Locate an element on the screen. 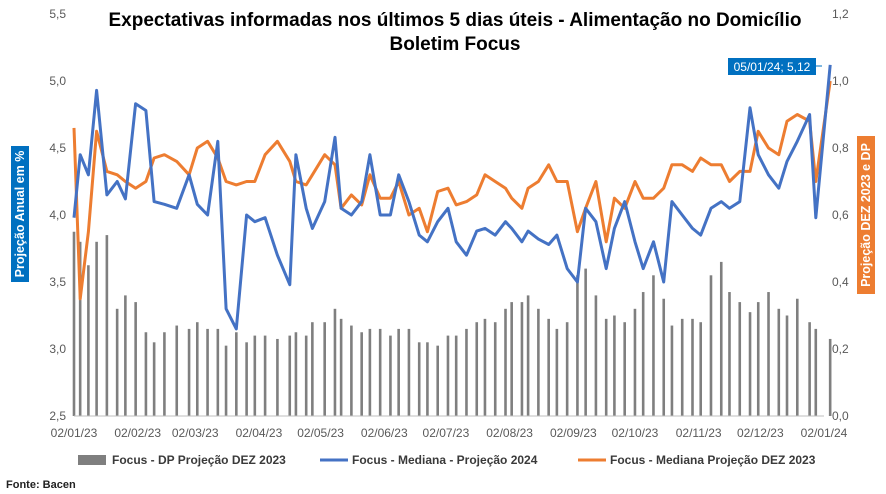  legend-label-bars: Focus - DP Projeção DEZ 2023 is located at coordinates (199, 460).